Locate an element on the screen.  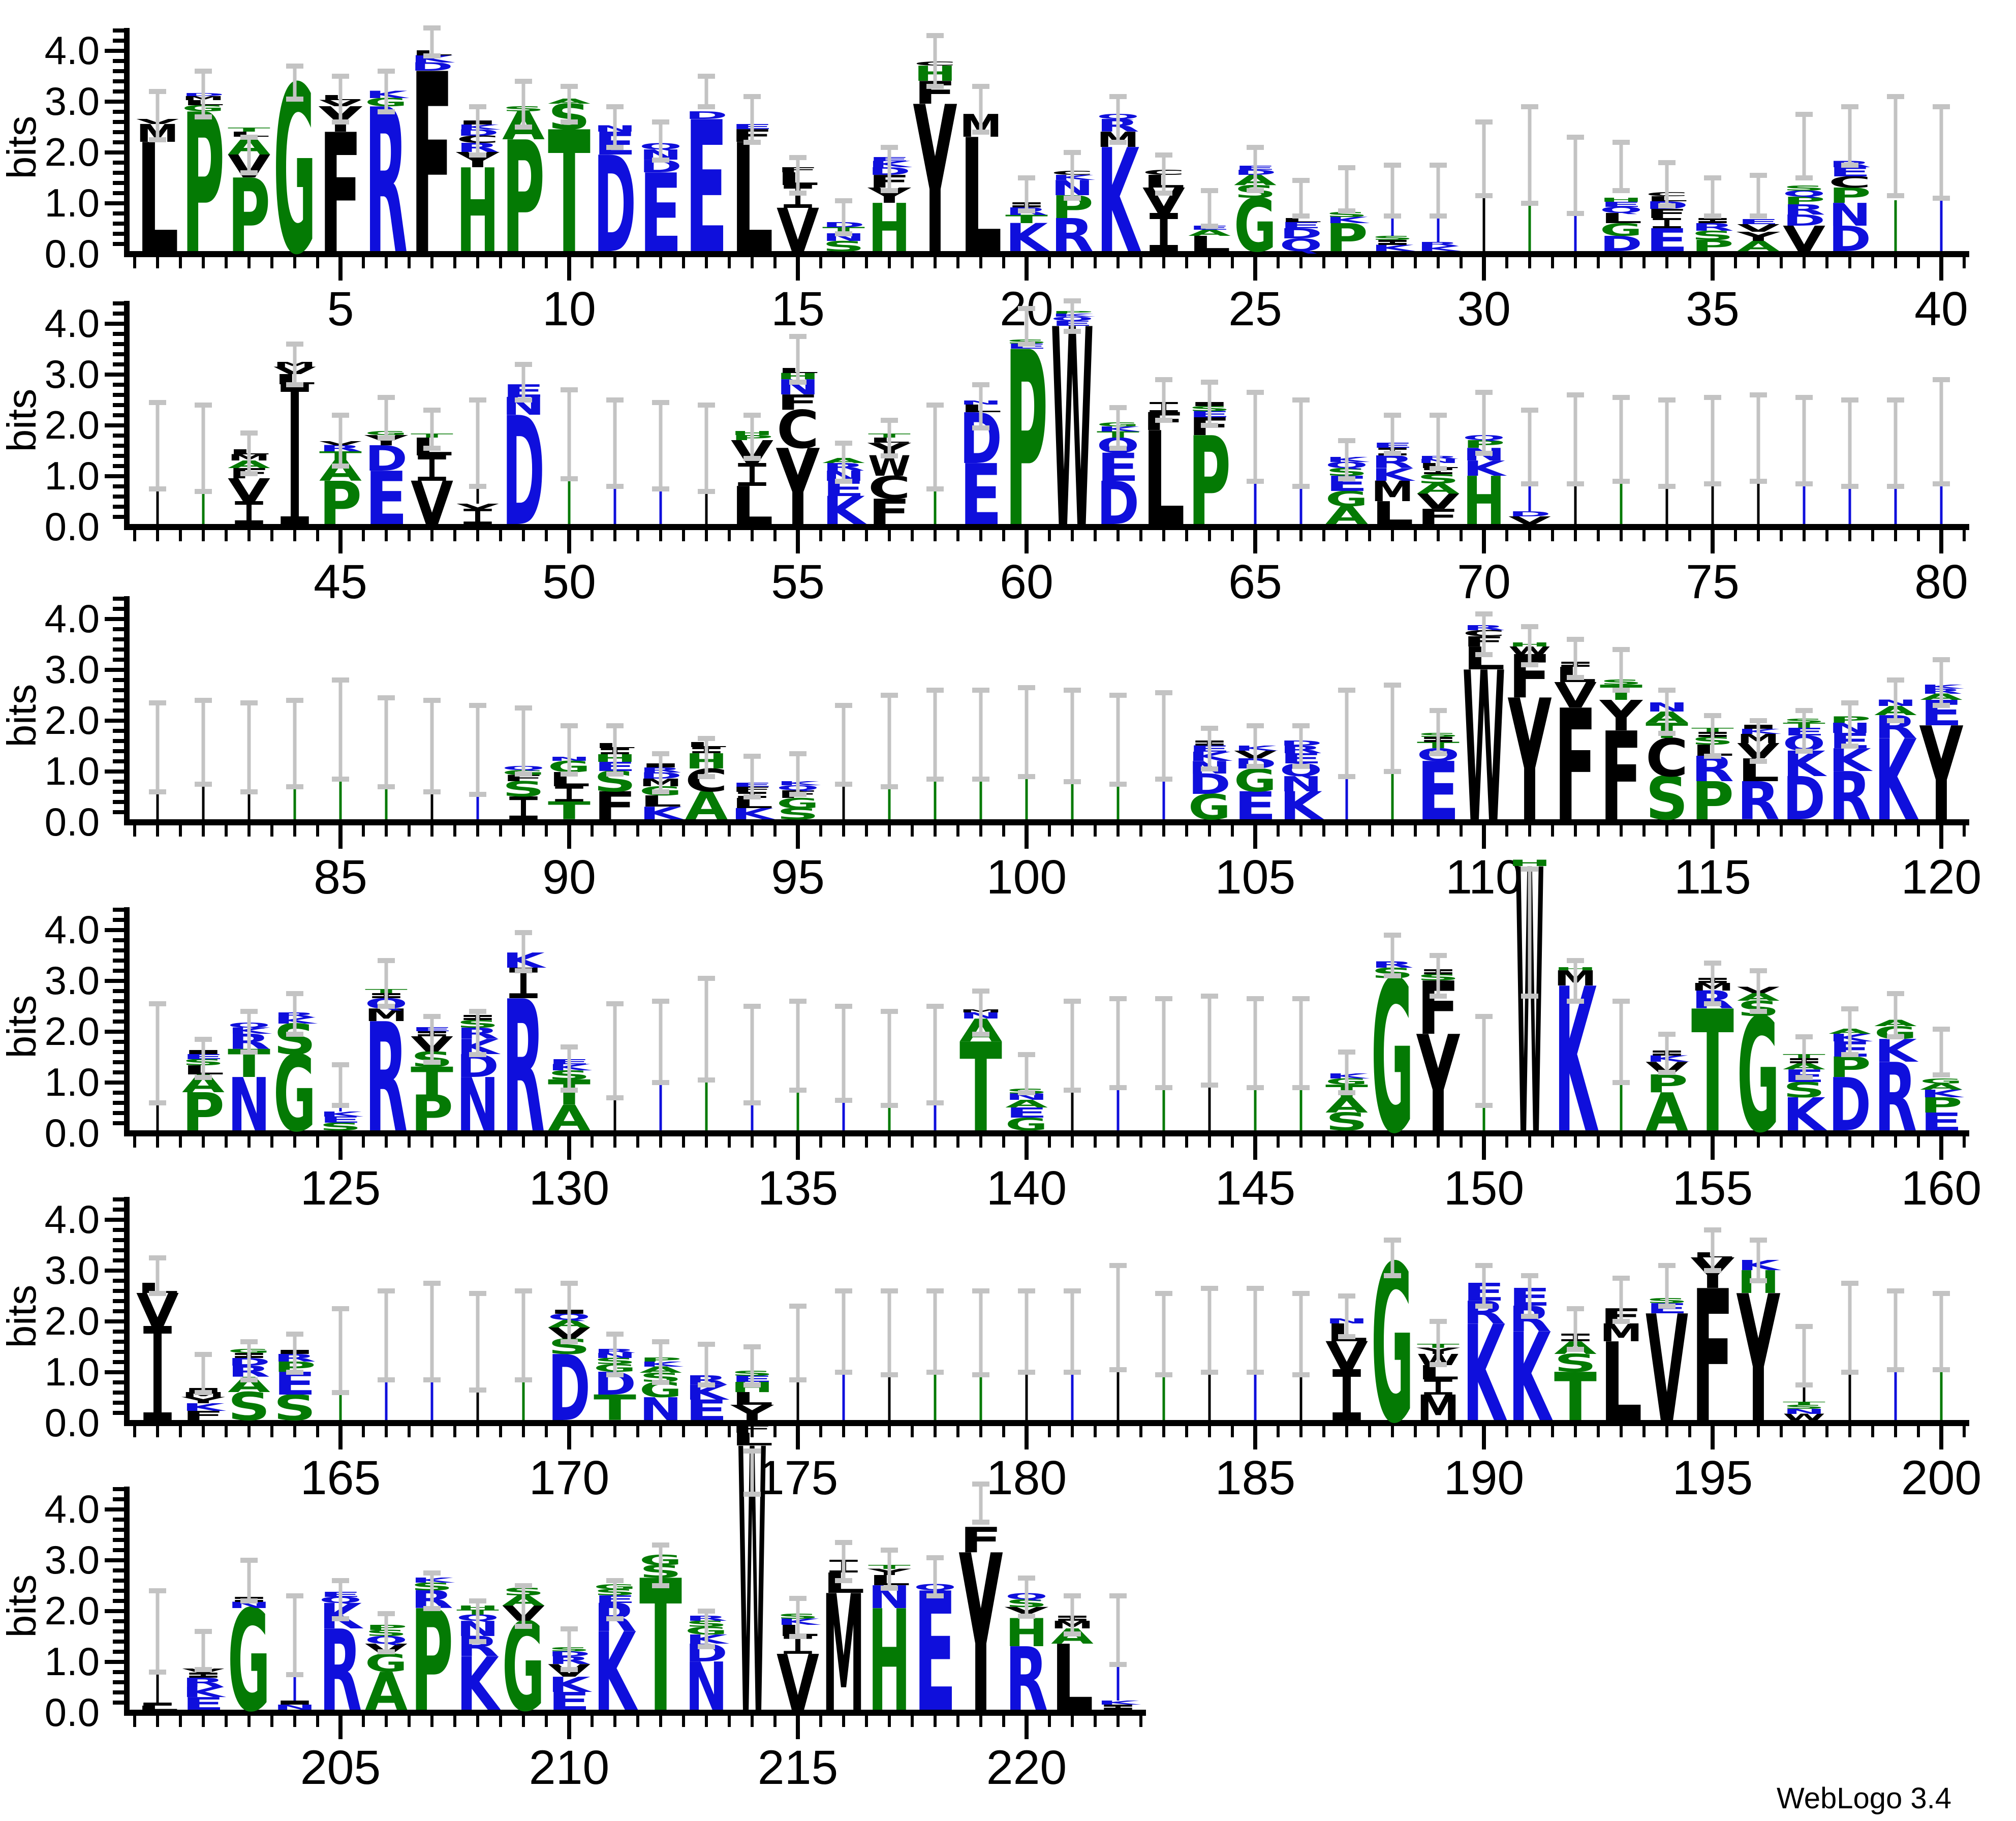
y-tick-label: 3.0 is located at coordinates (72, 1270).